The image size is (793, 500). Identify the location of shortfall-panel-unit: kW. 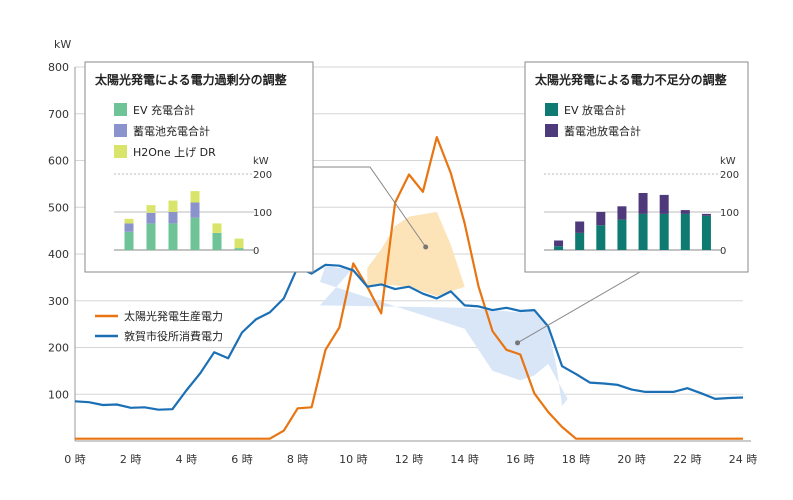
(728, 161).